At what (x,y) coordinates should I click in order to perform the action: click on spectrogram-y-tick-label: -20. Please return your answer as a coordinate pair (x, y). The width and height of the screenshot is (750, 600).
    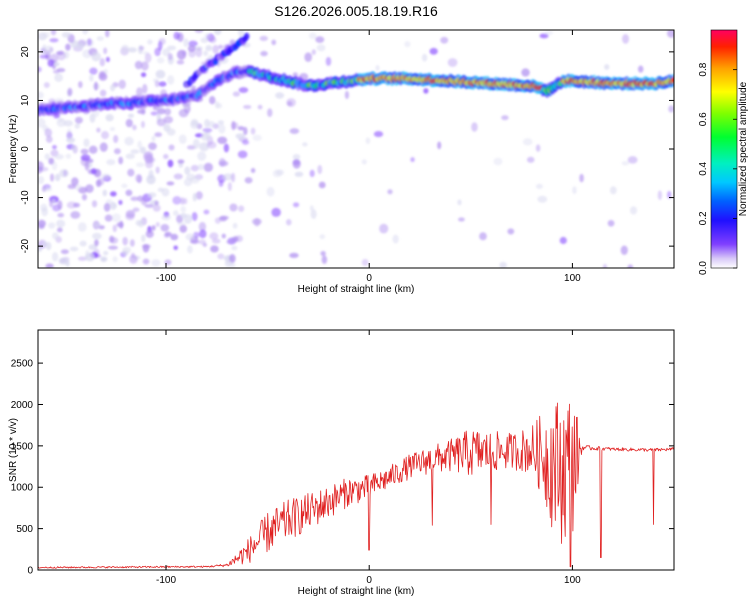
    Looking at the image, I should click on (25, 245).